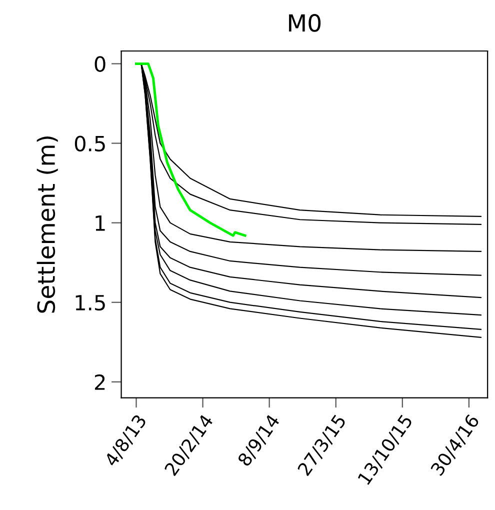 The width and height of the screenshot is (495, 510). I want to click on y-tick-label: 1.5, so click(90, 303).